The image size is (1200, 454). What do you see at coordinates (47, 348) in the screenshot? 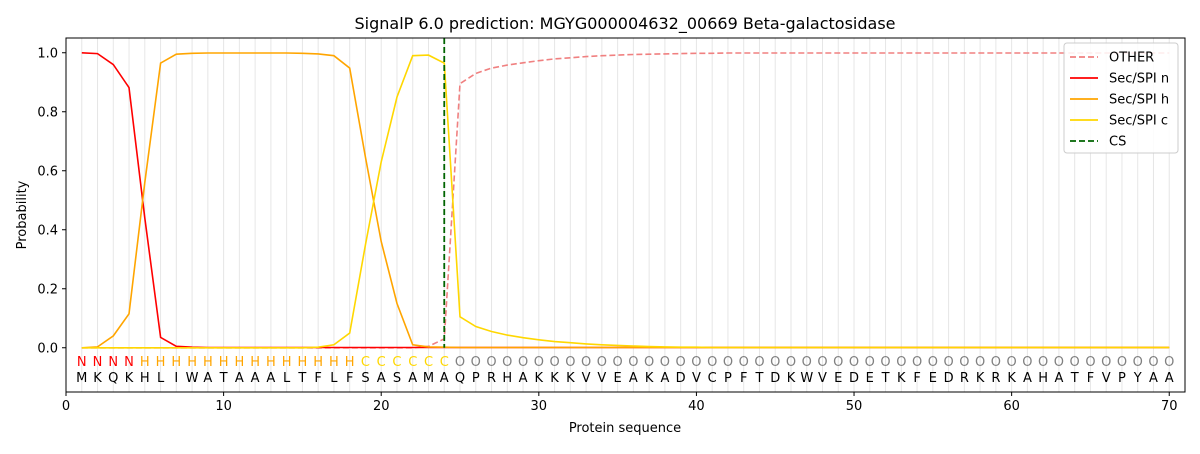
I see `y-tick-label-0: 0.0` at bounding box center [47, 348].